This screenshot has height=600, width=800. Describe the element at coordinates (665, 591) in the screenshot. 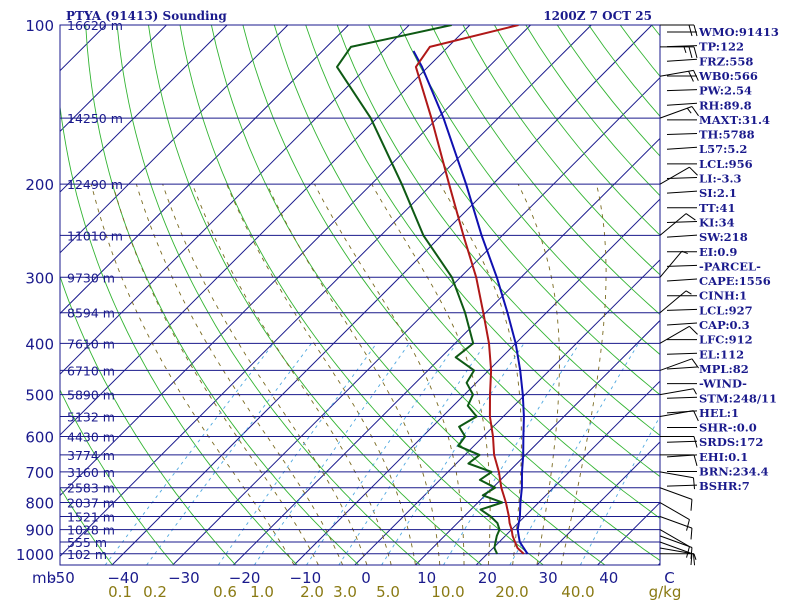

I see `mixing-ratio-label: g/kg` at that location.